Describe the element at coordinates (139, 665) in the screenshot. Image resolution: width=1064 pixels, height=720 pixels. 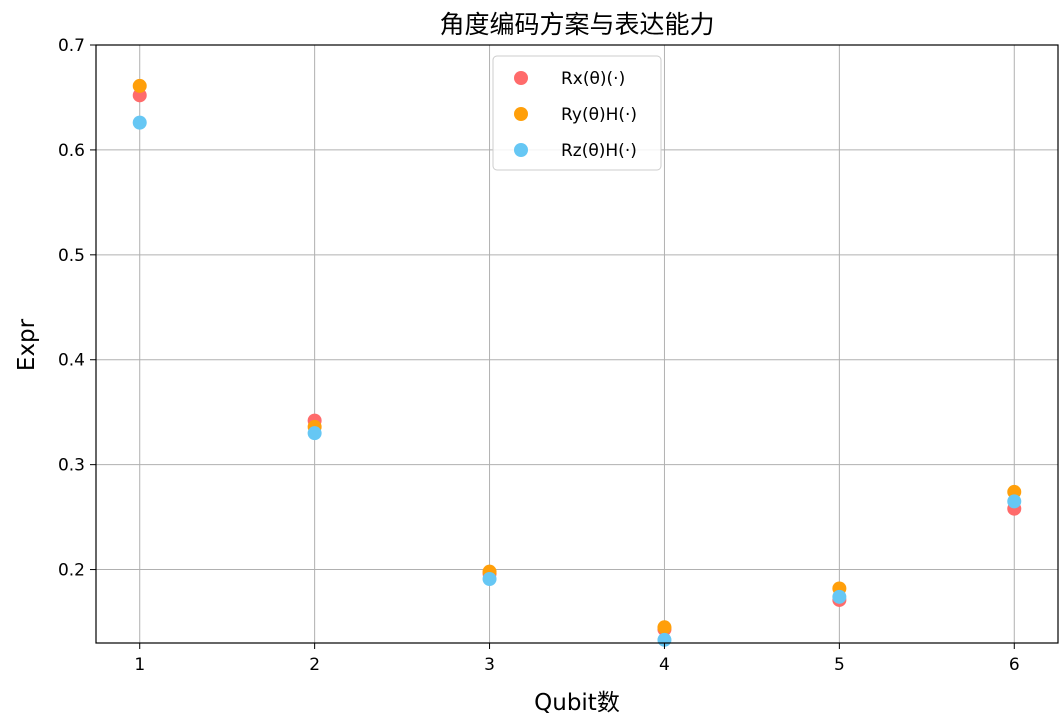
I see `x-tick-label: 1` at that location.